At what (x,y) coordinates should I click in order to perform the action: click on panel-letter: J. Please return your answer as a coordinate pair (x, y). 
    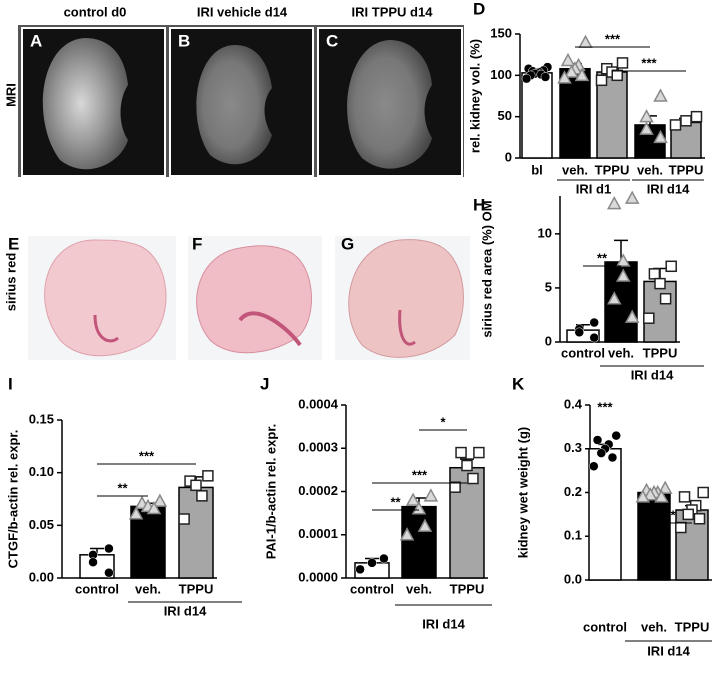
    Looking at the image, I should click on (264, 383).